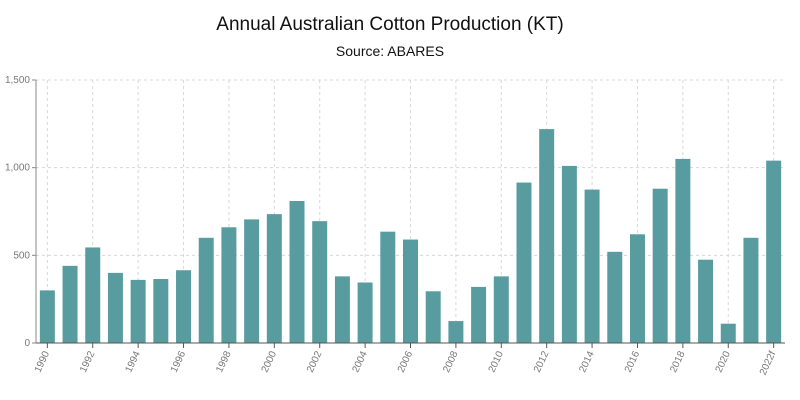 This screenshot has height=400, width=800. What do you see at coordinates (229, 285) in the screenshot?
I see `bar-1998` at bounding box center [229, 285].